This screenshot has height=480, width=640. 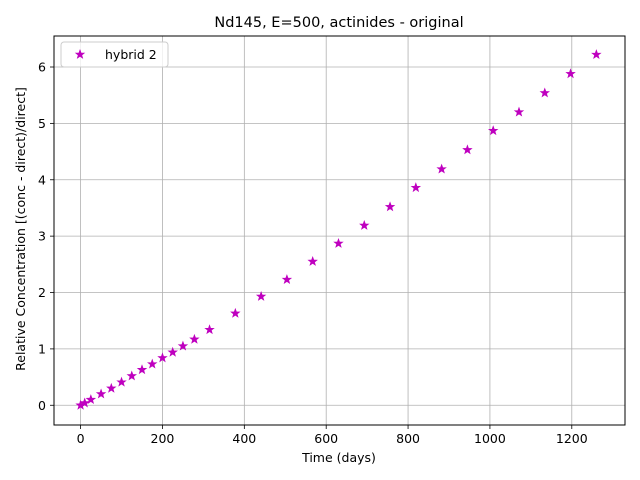 I want to click on chart-title: Nd145, E=500, actinides - original, so click(x=338, y=23).